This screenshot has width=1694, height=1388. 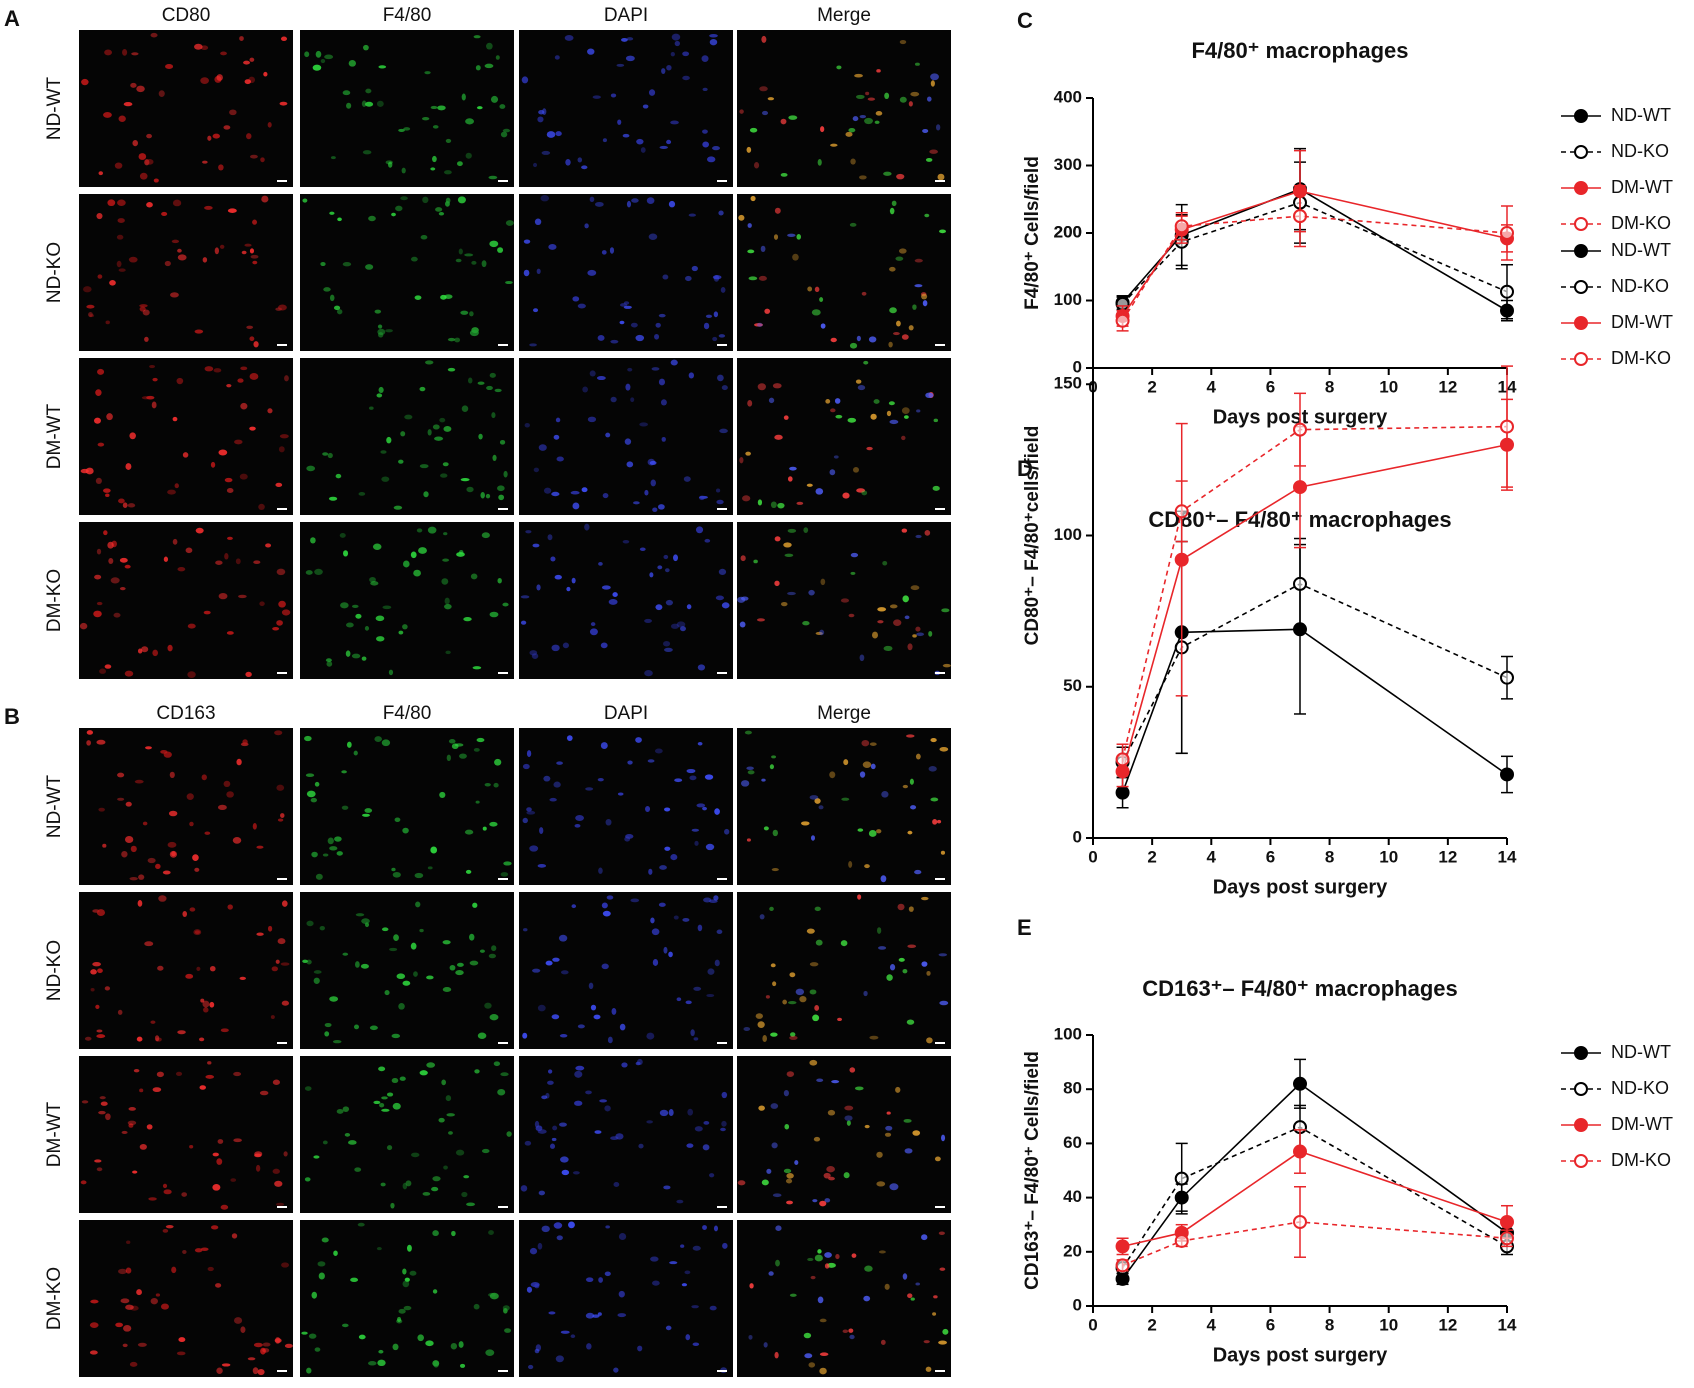 I want to click on micrograph, so click(x=407, y=600).